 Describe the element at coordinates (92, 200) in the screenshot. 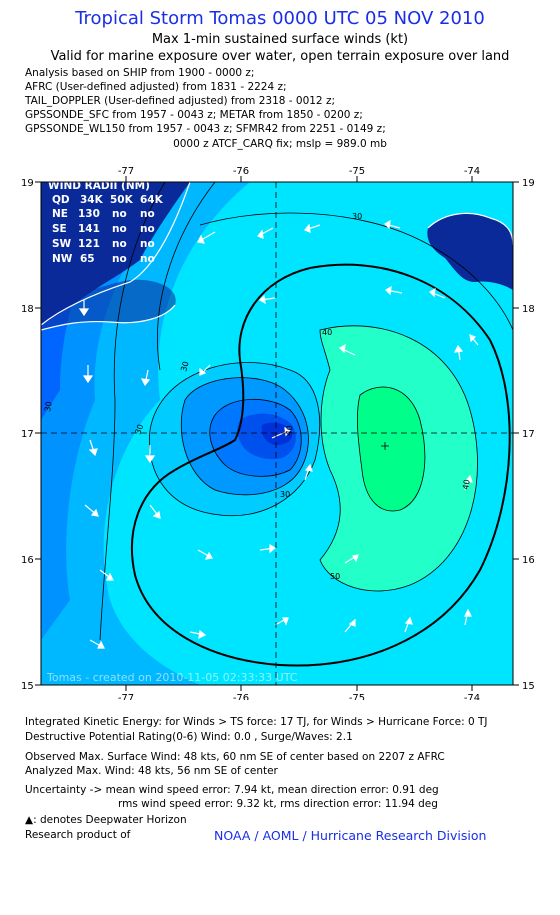

I see `wind-radii-header: 34K` at that location.